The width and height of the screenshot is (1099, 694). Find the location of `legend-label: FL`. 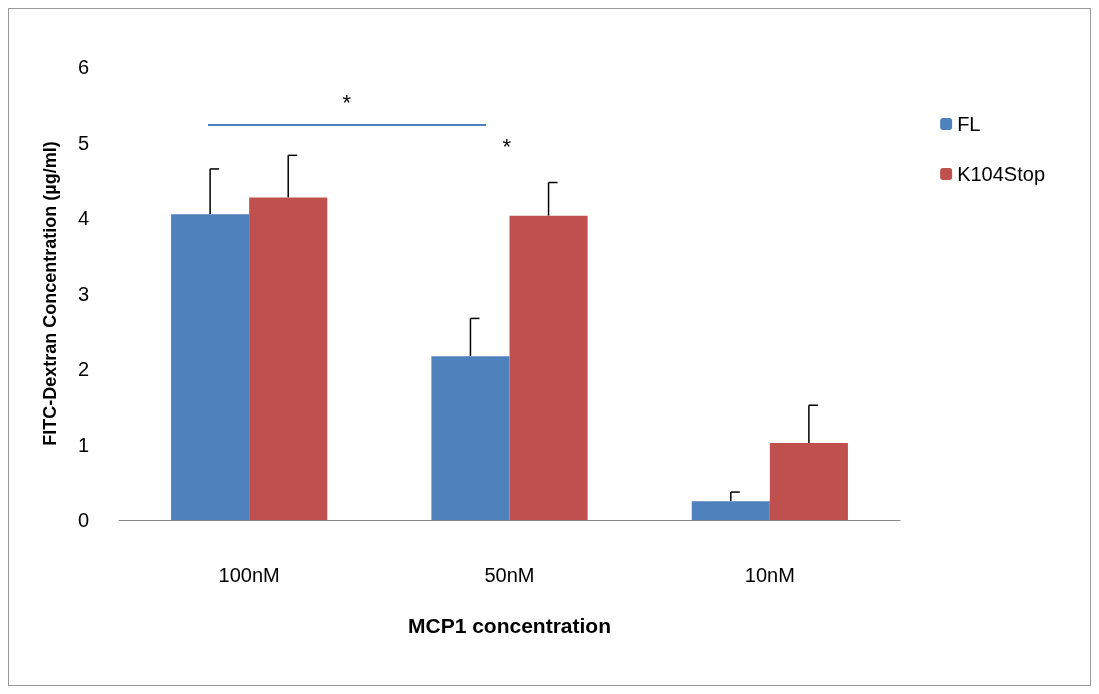

legend-label: FL is located at coordinates (969, 124).